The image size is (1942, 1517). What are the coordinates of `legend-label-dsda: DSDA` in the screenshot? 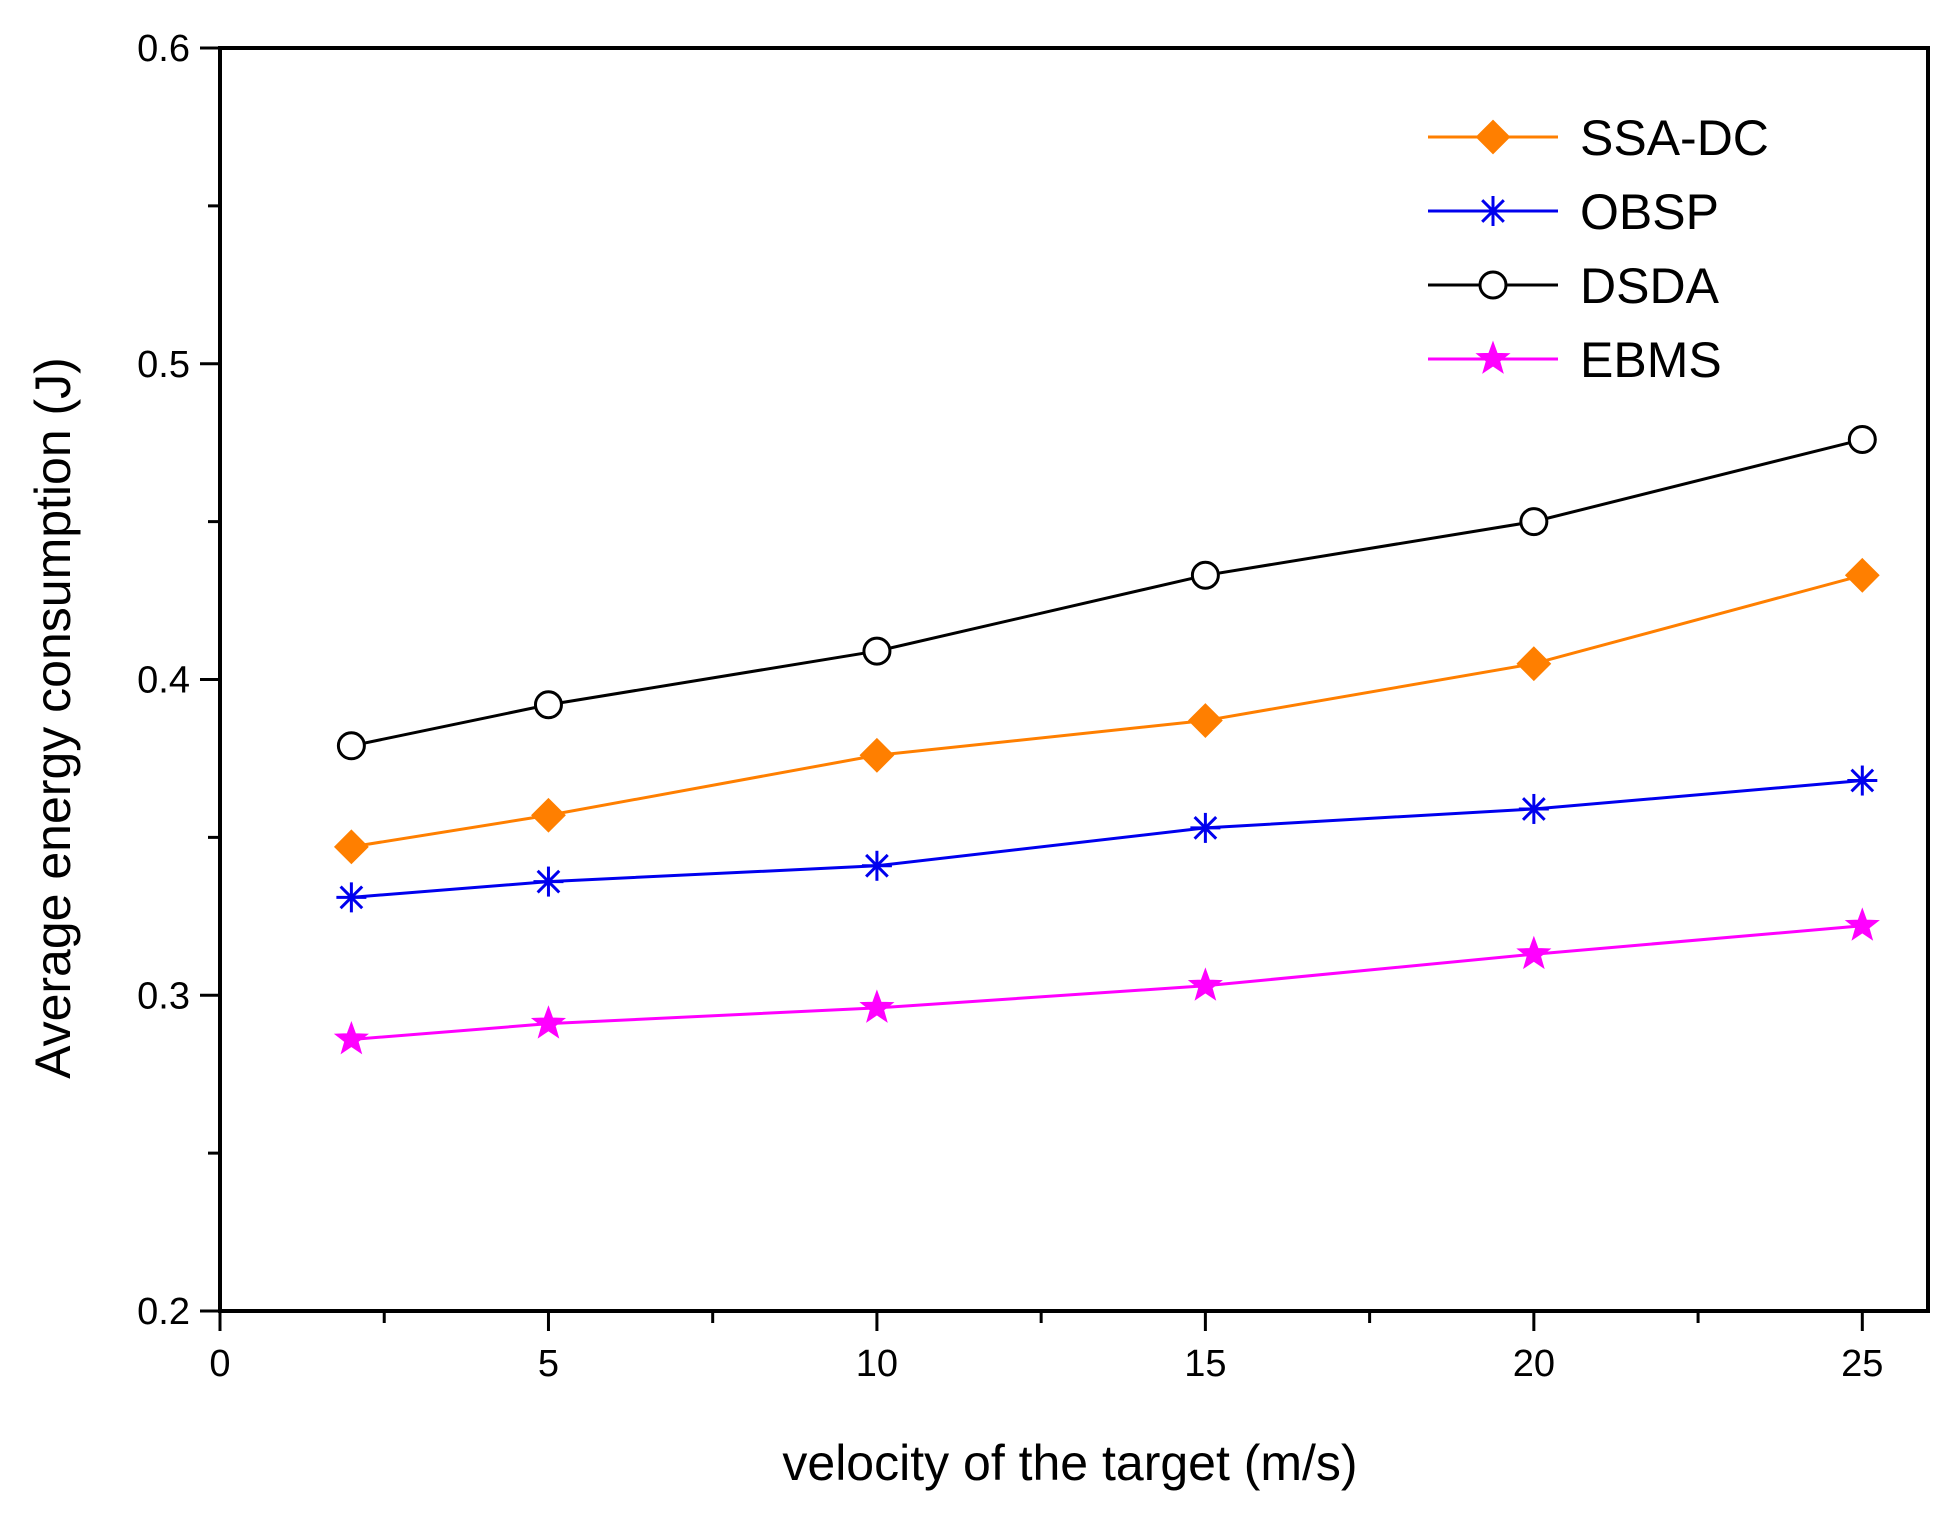 It's located at (1650, 286).